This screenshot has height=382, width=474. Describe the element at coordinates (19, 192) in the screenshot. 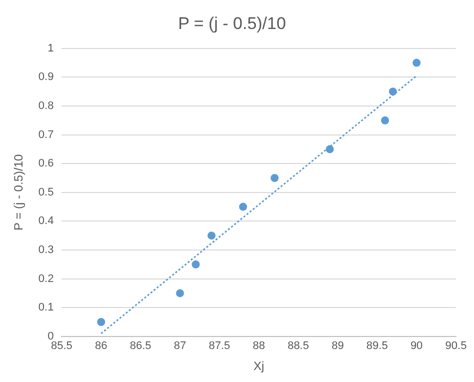

I see `y-axis-title: P = (j - 0.5)/10` at that location.